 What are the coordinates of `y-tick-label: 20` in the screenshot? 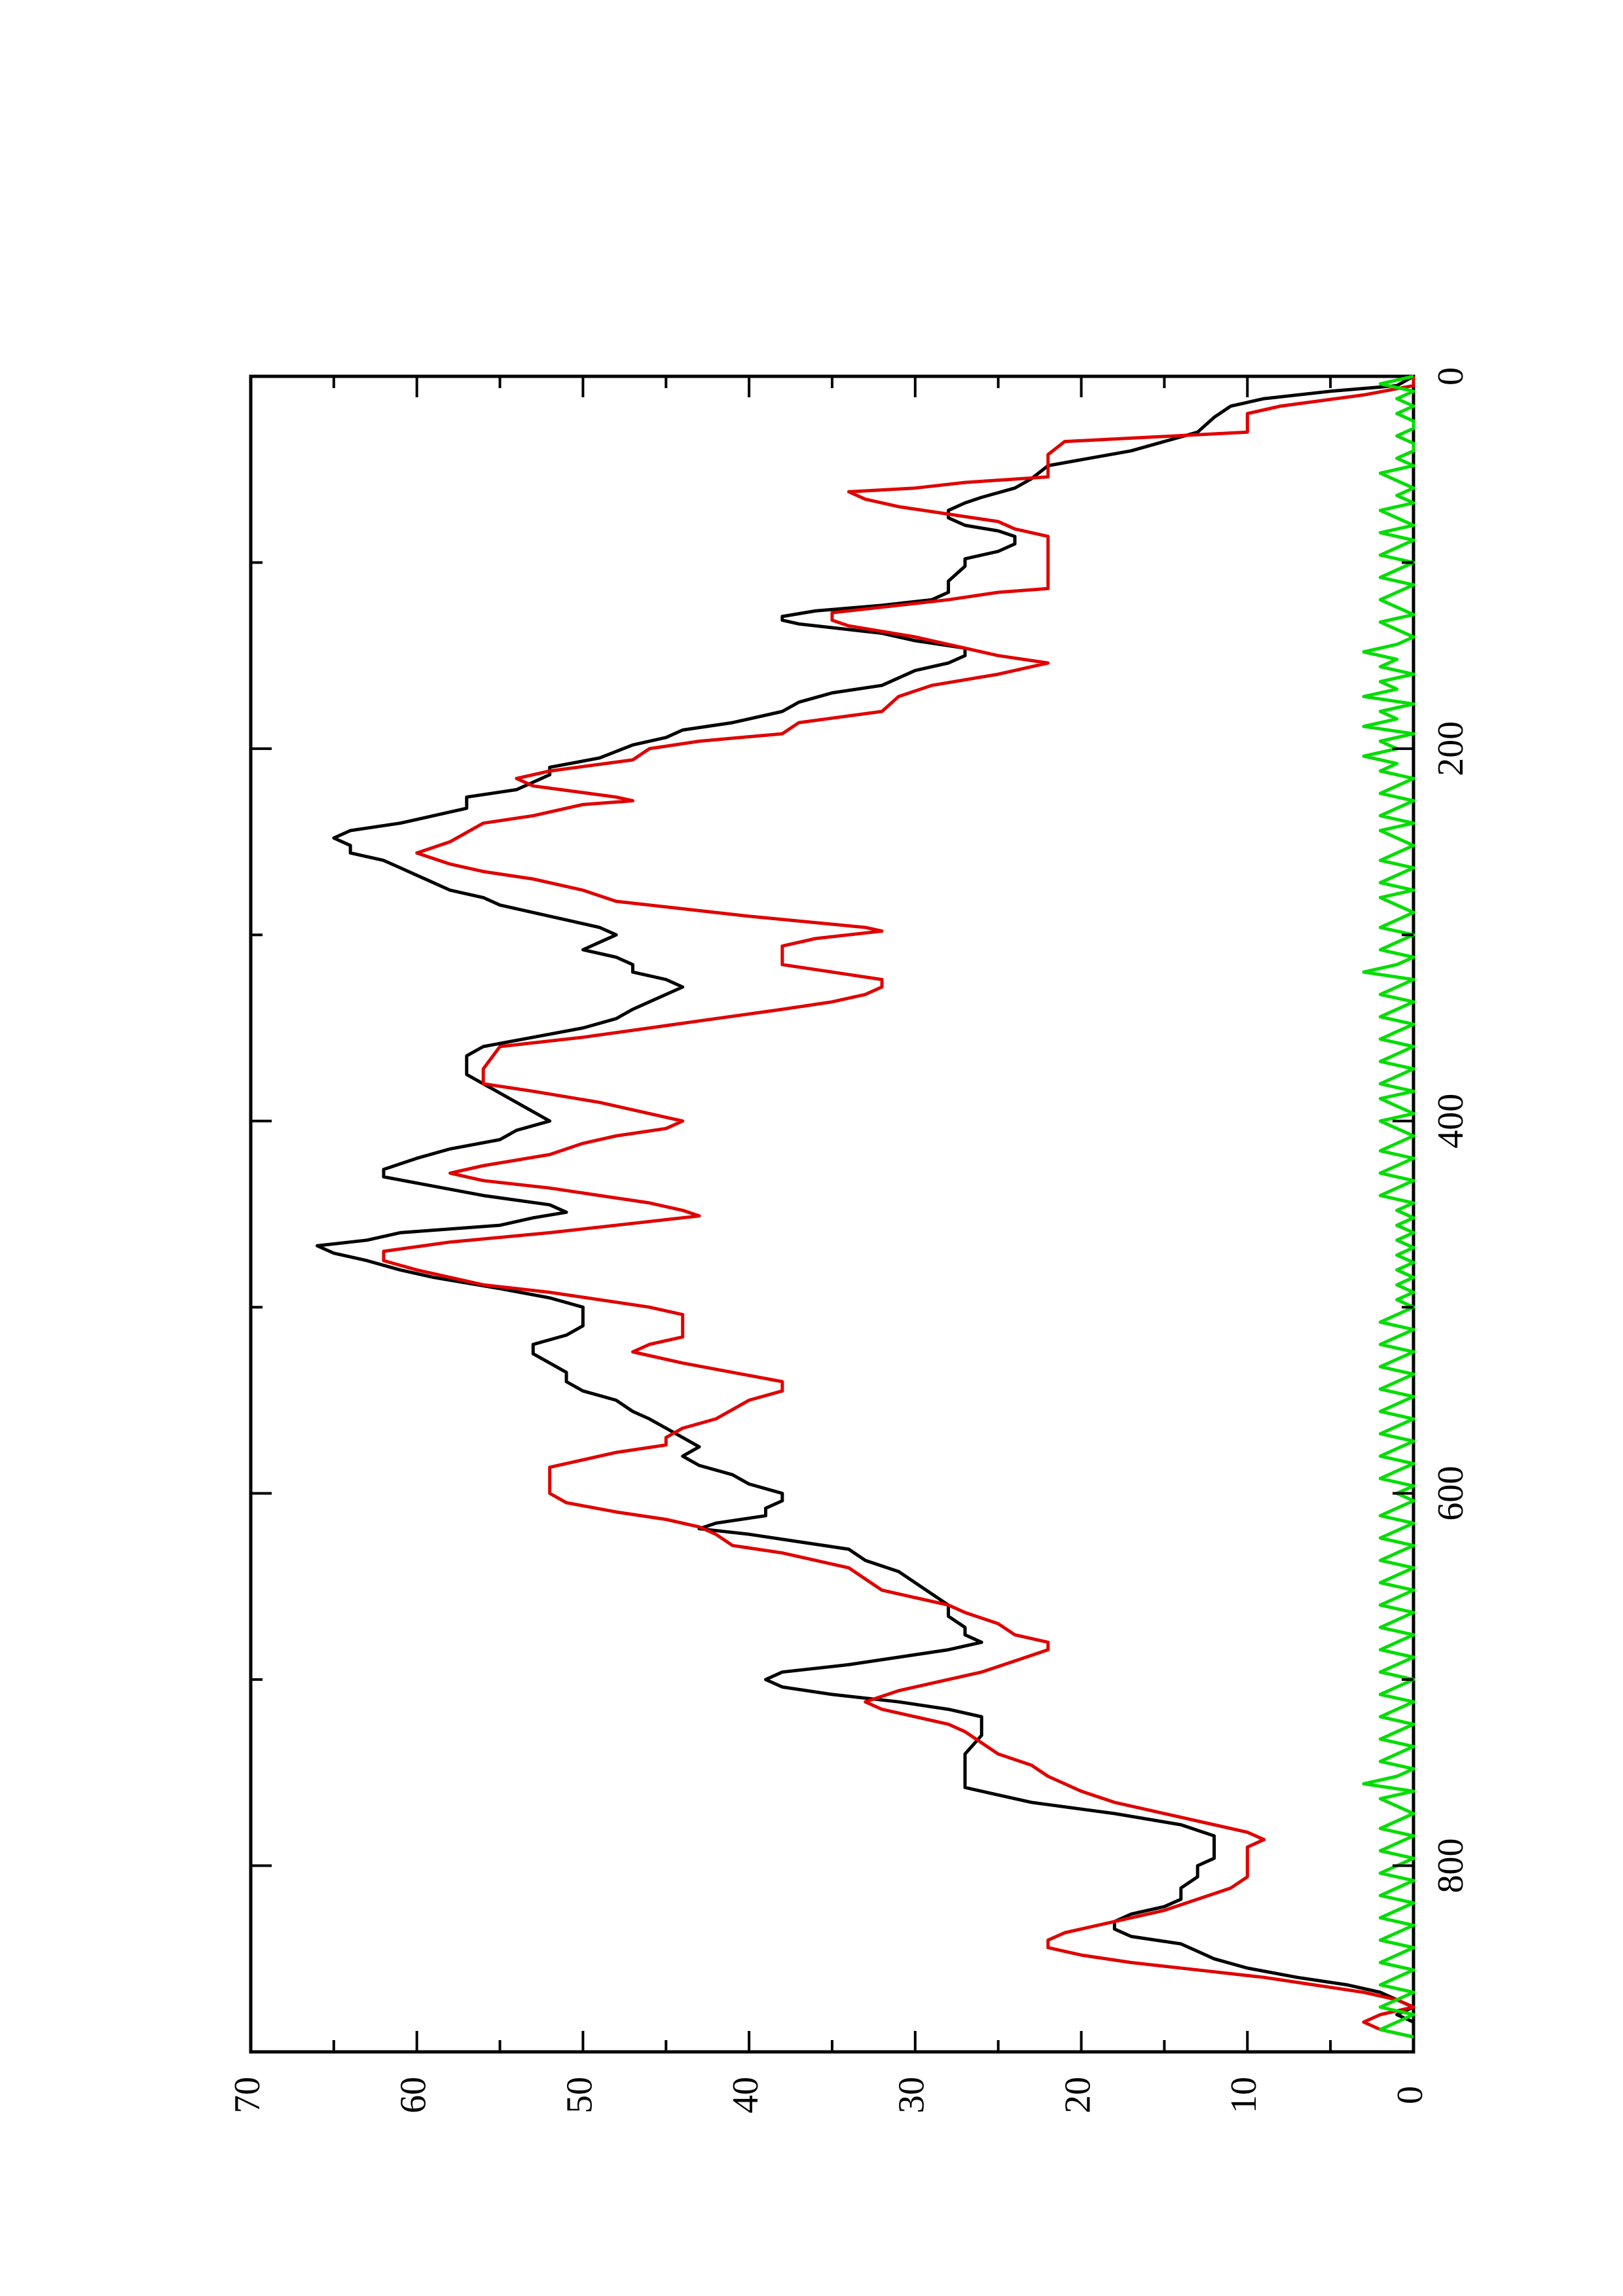 It's located at (1077, 2095).